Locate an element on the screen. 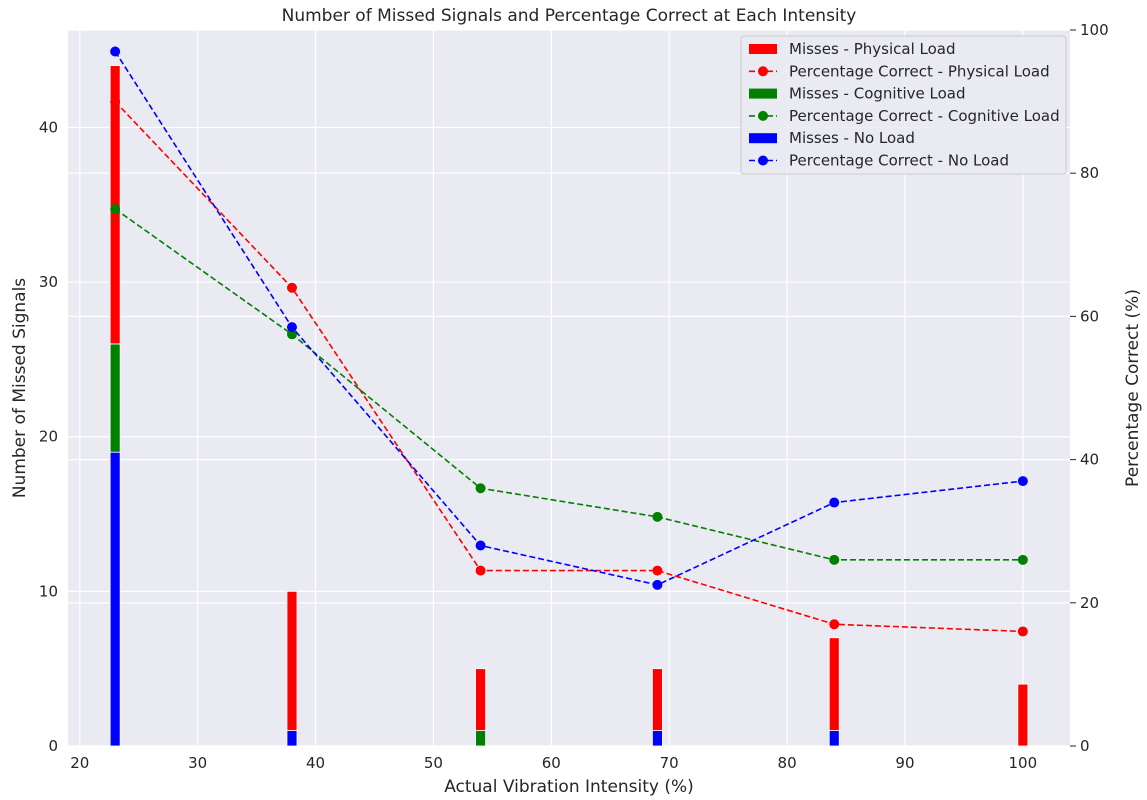  y-right-tick-label: 20 is located at coordinates (1089, 603).